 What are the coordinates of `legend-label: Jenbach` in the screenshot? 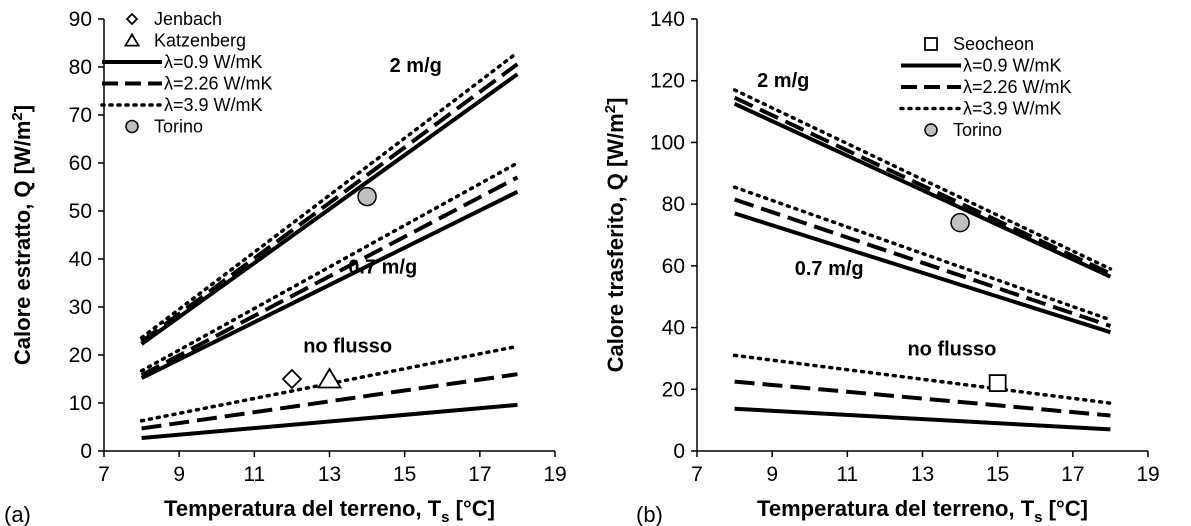 It's located at (188, 19).